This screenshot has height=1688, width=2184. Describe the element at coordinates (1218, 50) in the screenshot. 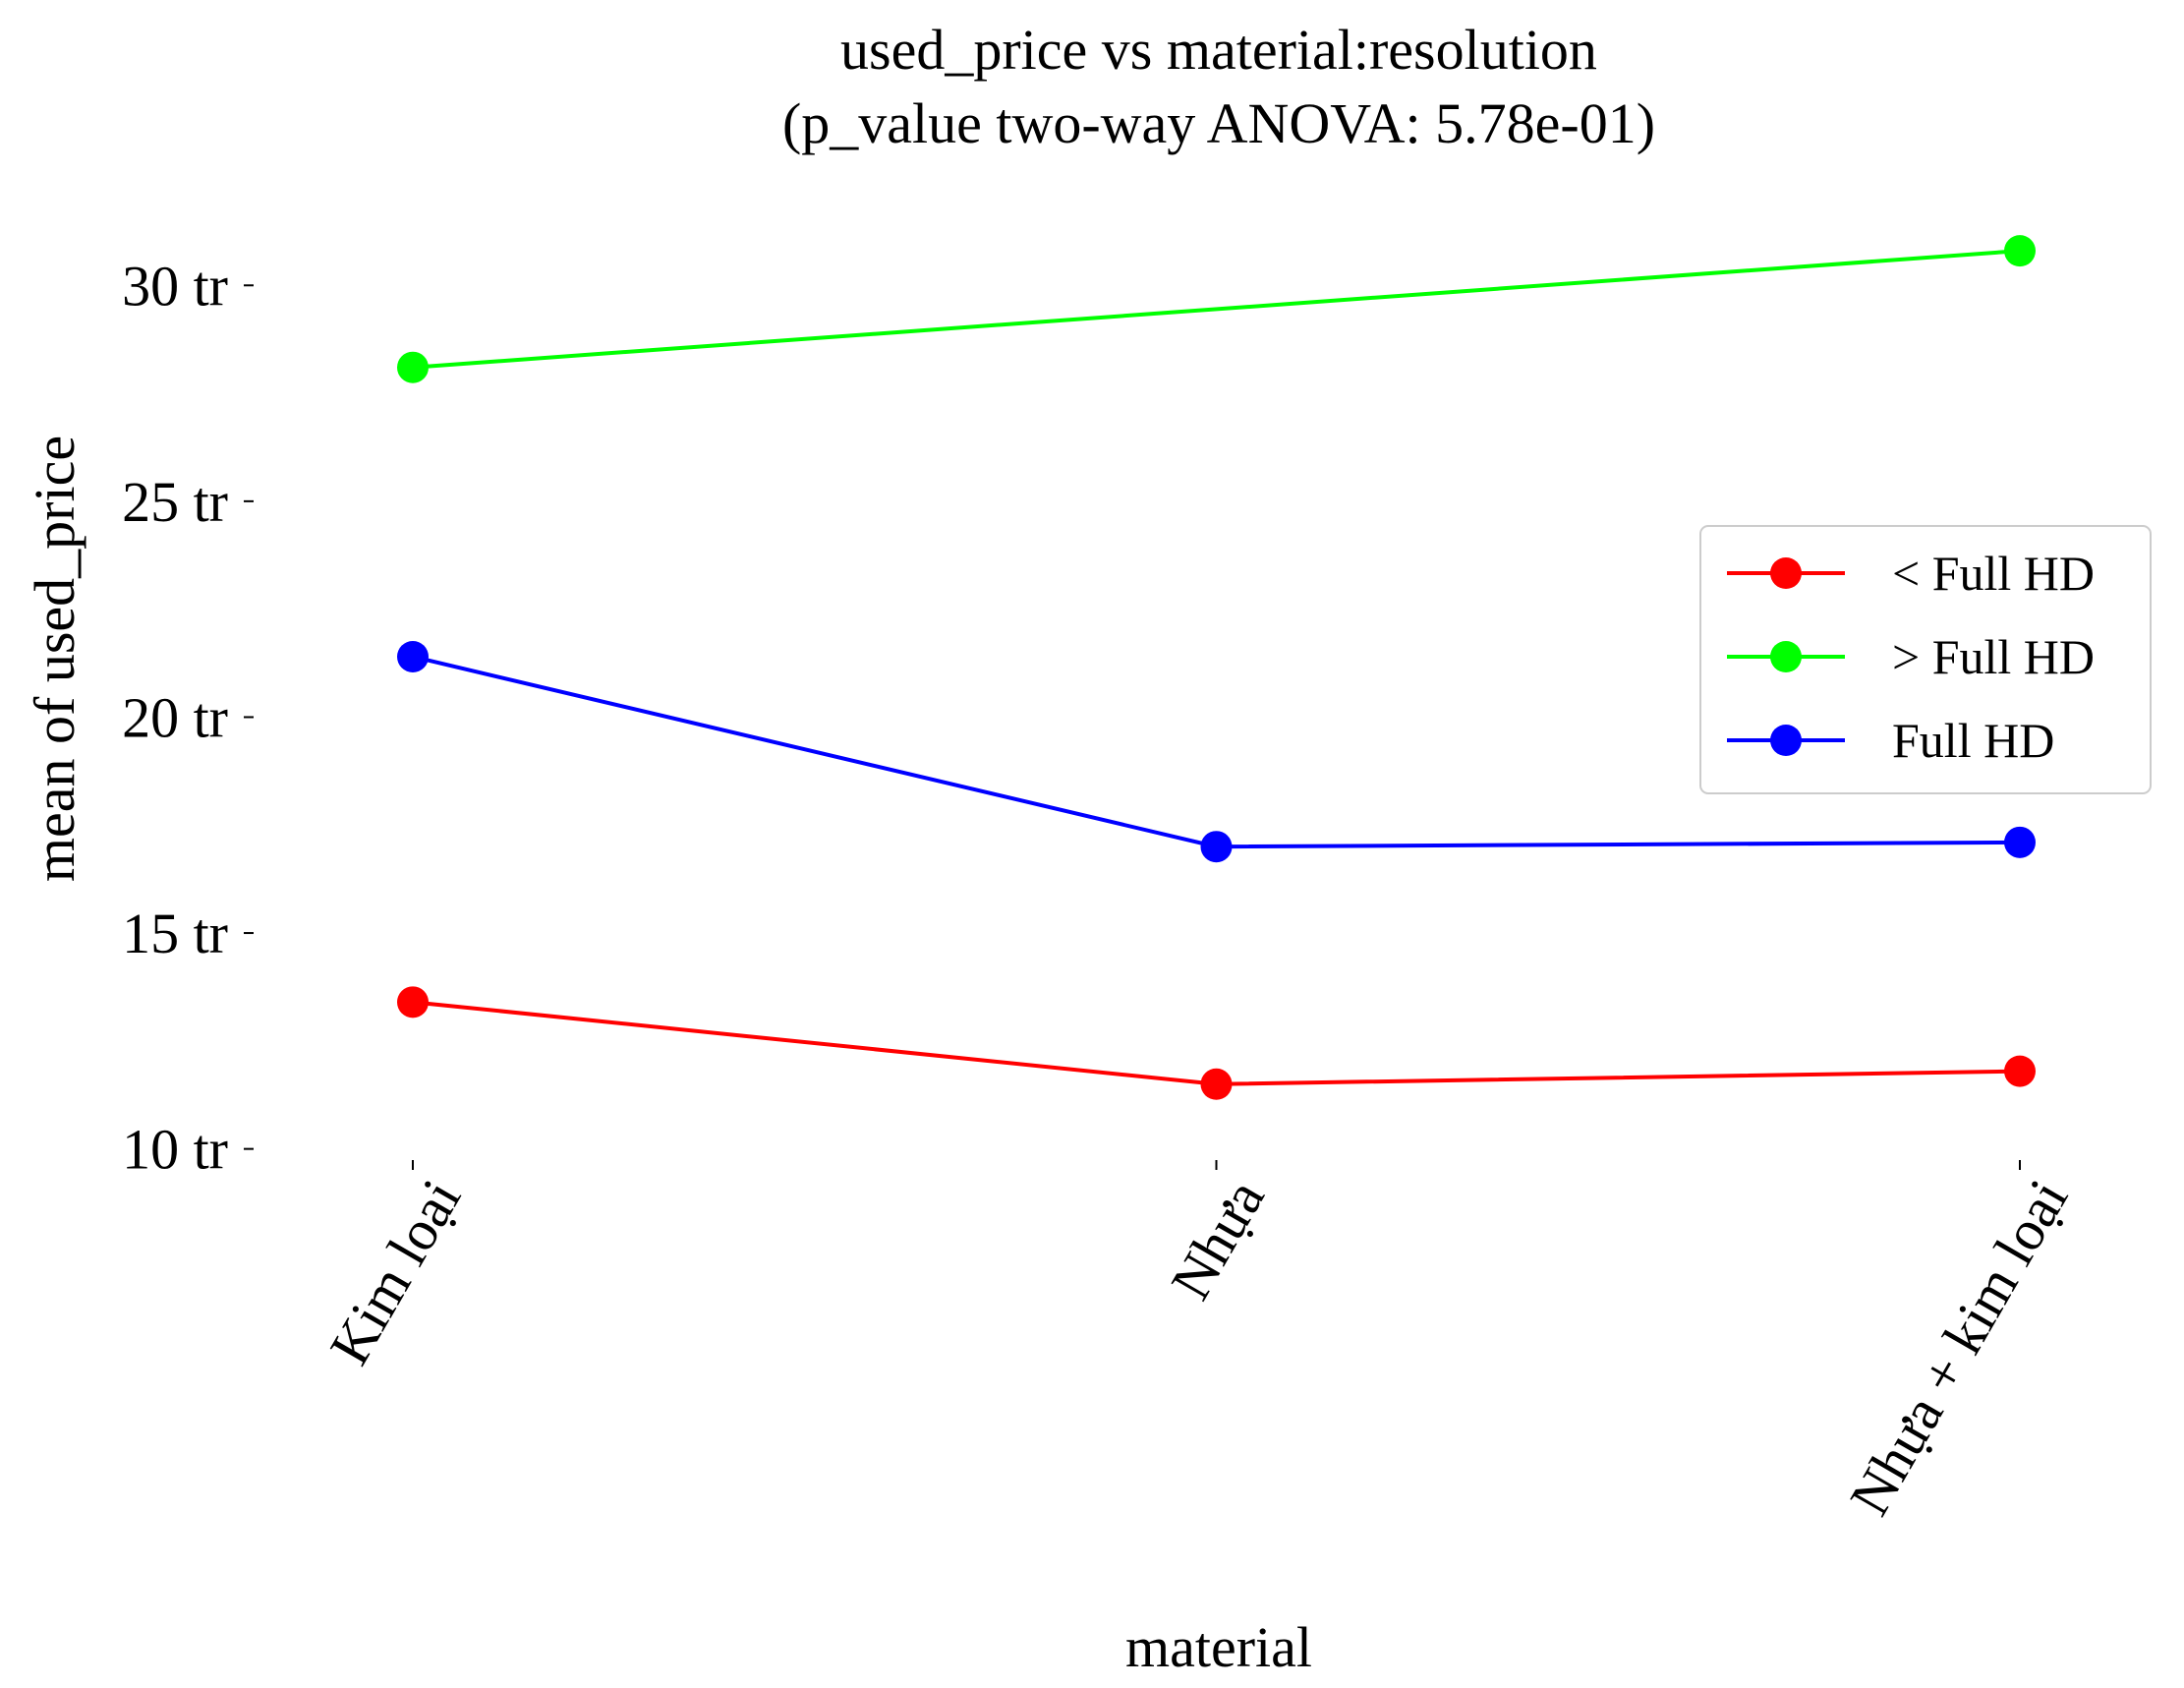

I see `chart-title: used_price vs material:resolution` at that location.